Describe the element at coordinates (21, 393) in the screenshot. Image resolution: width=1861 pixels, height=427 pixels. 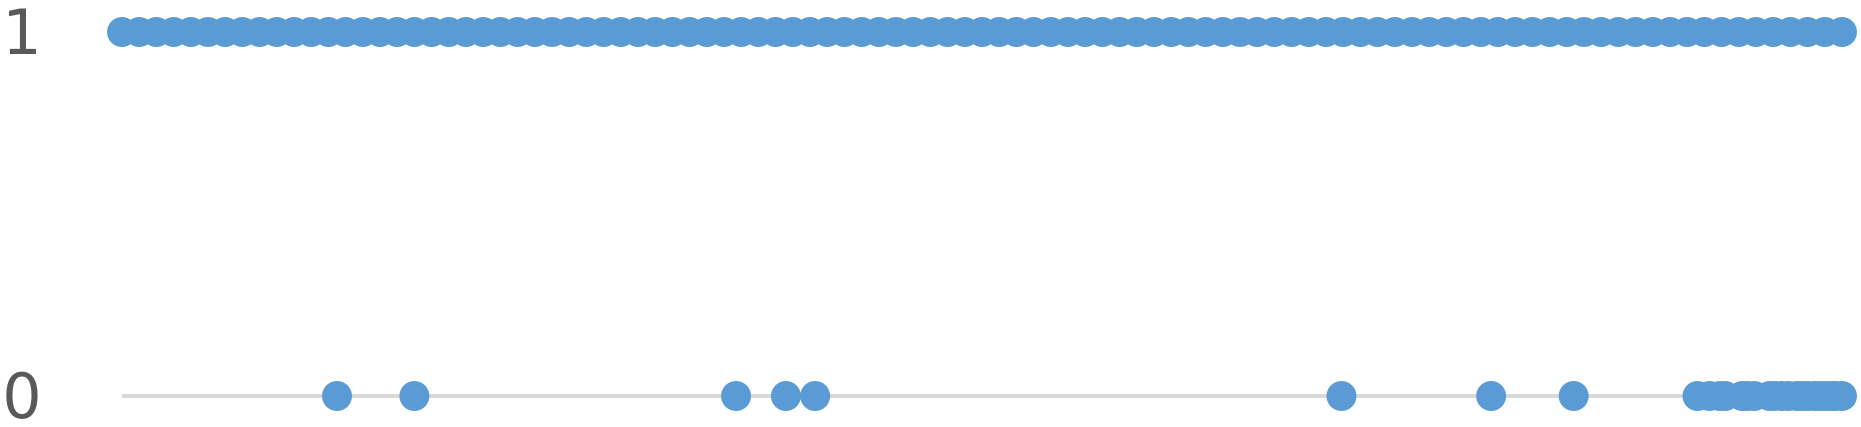
I see `y-tick-label-0: 0` at that location.